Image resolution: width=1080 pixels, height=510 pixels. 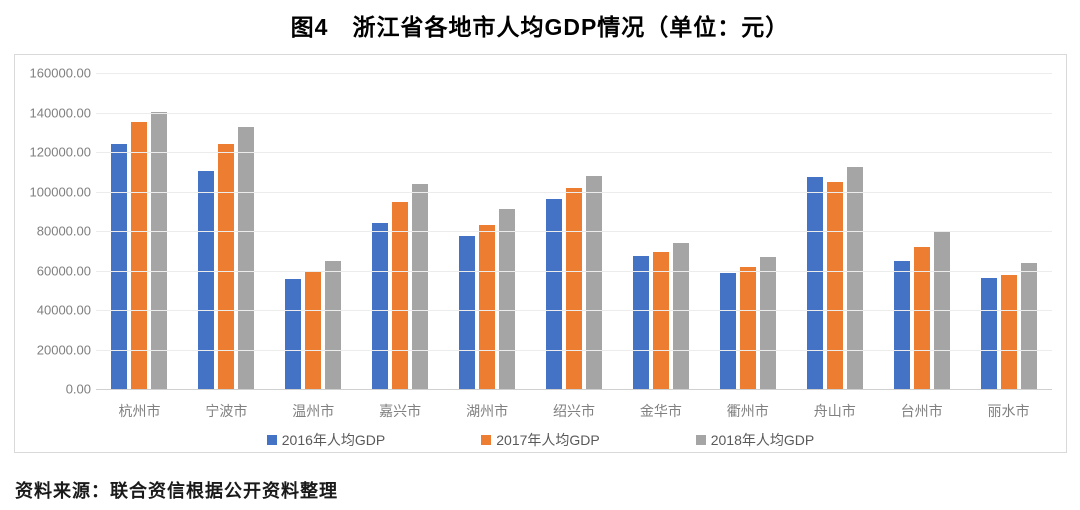 I want to click on bar-group-绍兴市, so click(x=574, y=231).